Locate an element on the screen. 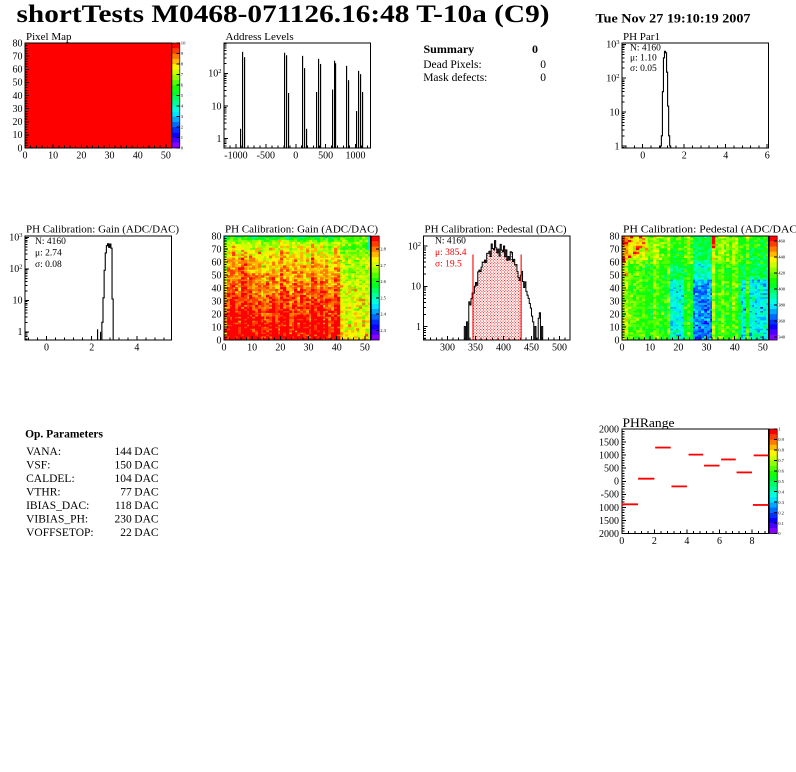 The image size is (796, 772). svg-text: Op. Parameters is located at coordinates (64, 434).